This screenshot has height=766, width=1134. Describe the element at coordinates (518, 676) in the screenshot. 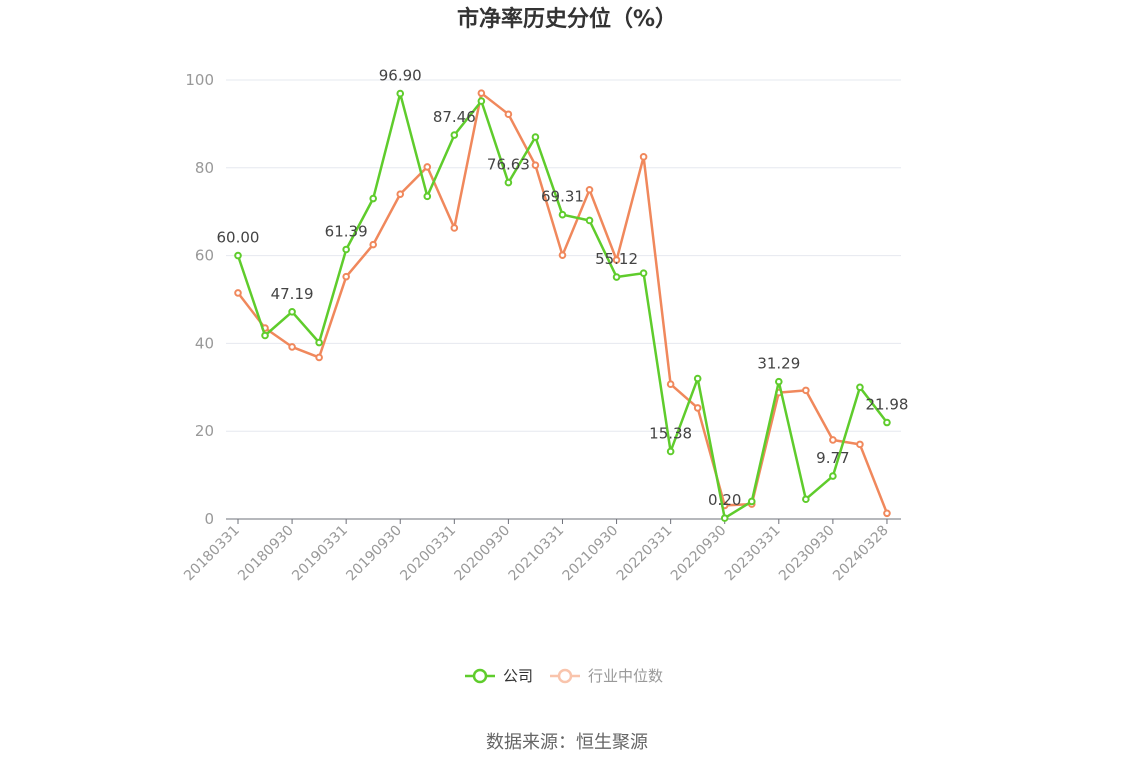

I see `legend-label: 公司` at that location.